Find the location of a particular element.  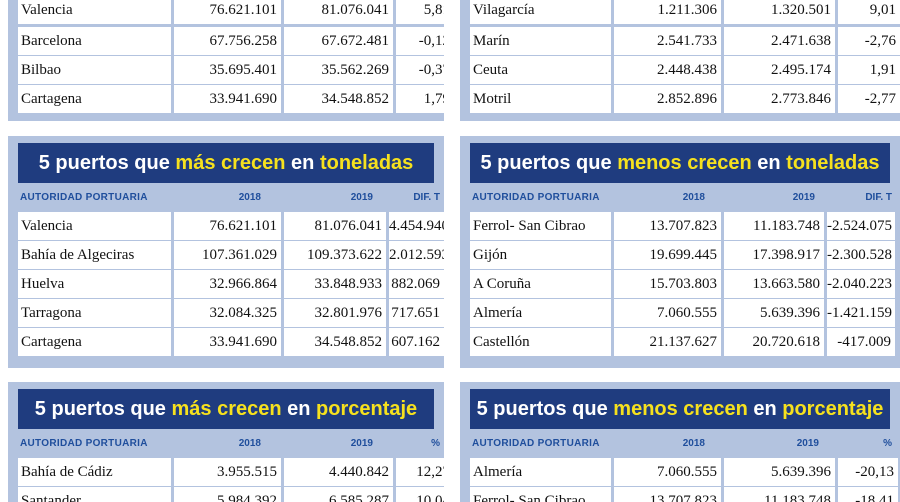

cell-port: Gijón is located at coordinates (540, 255).